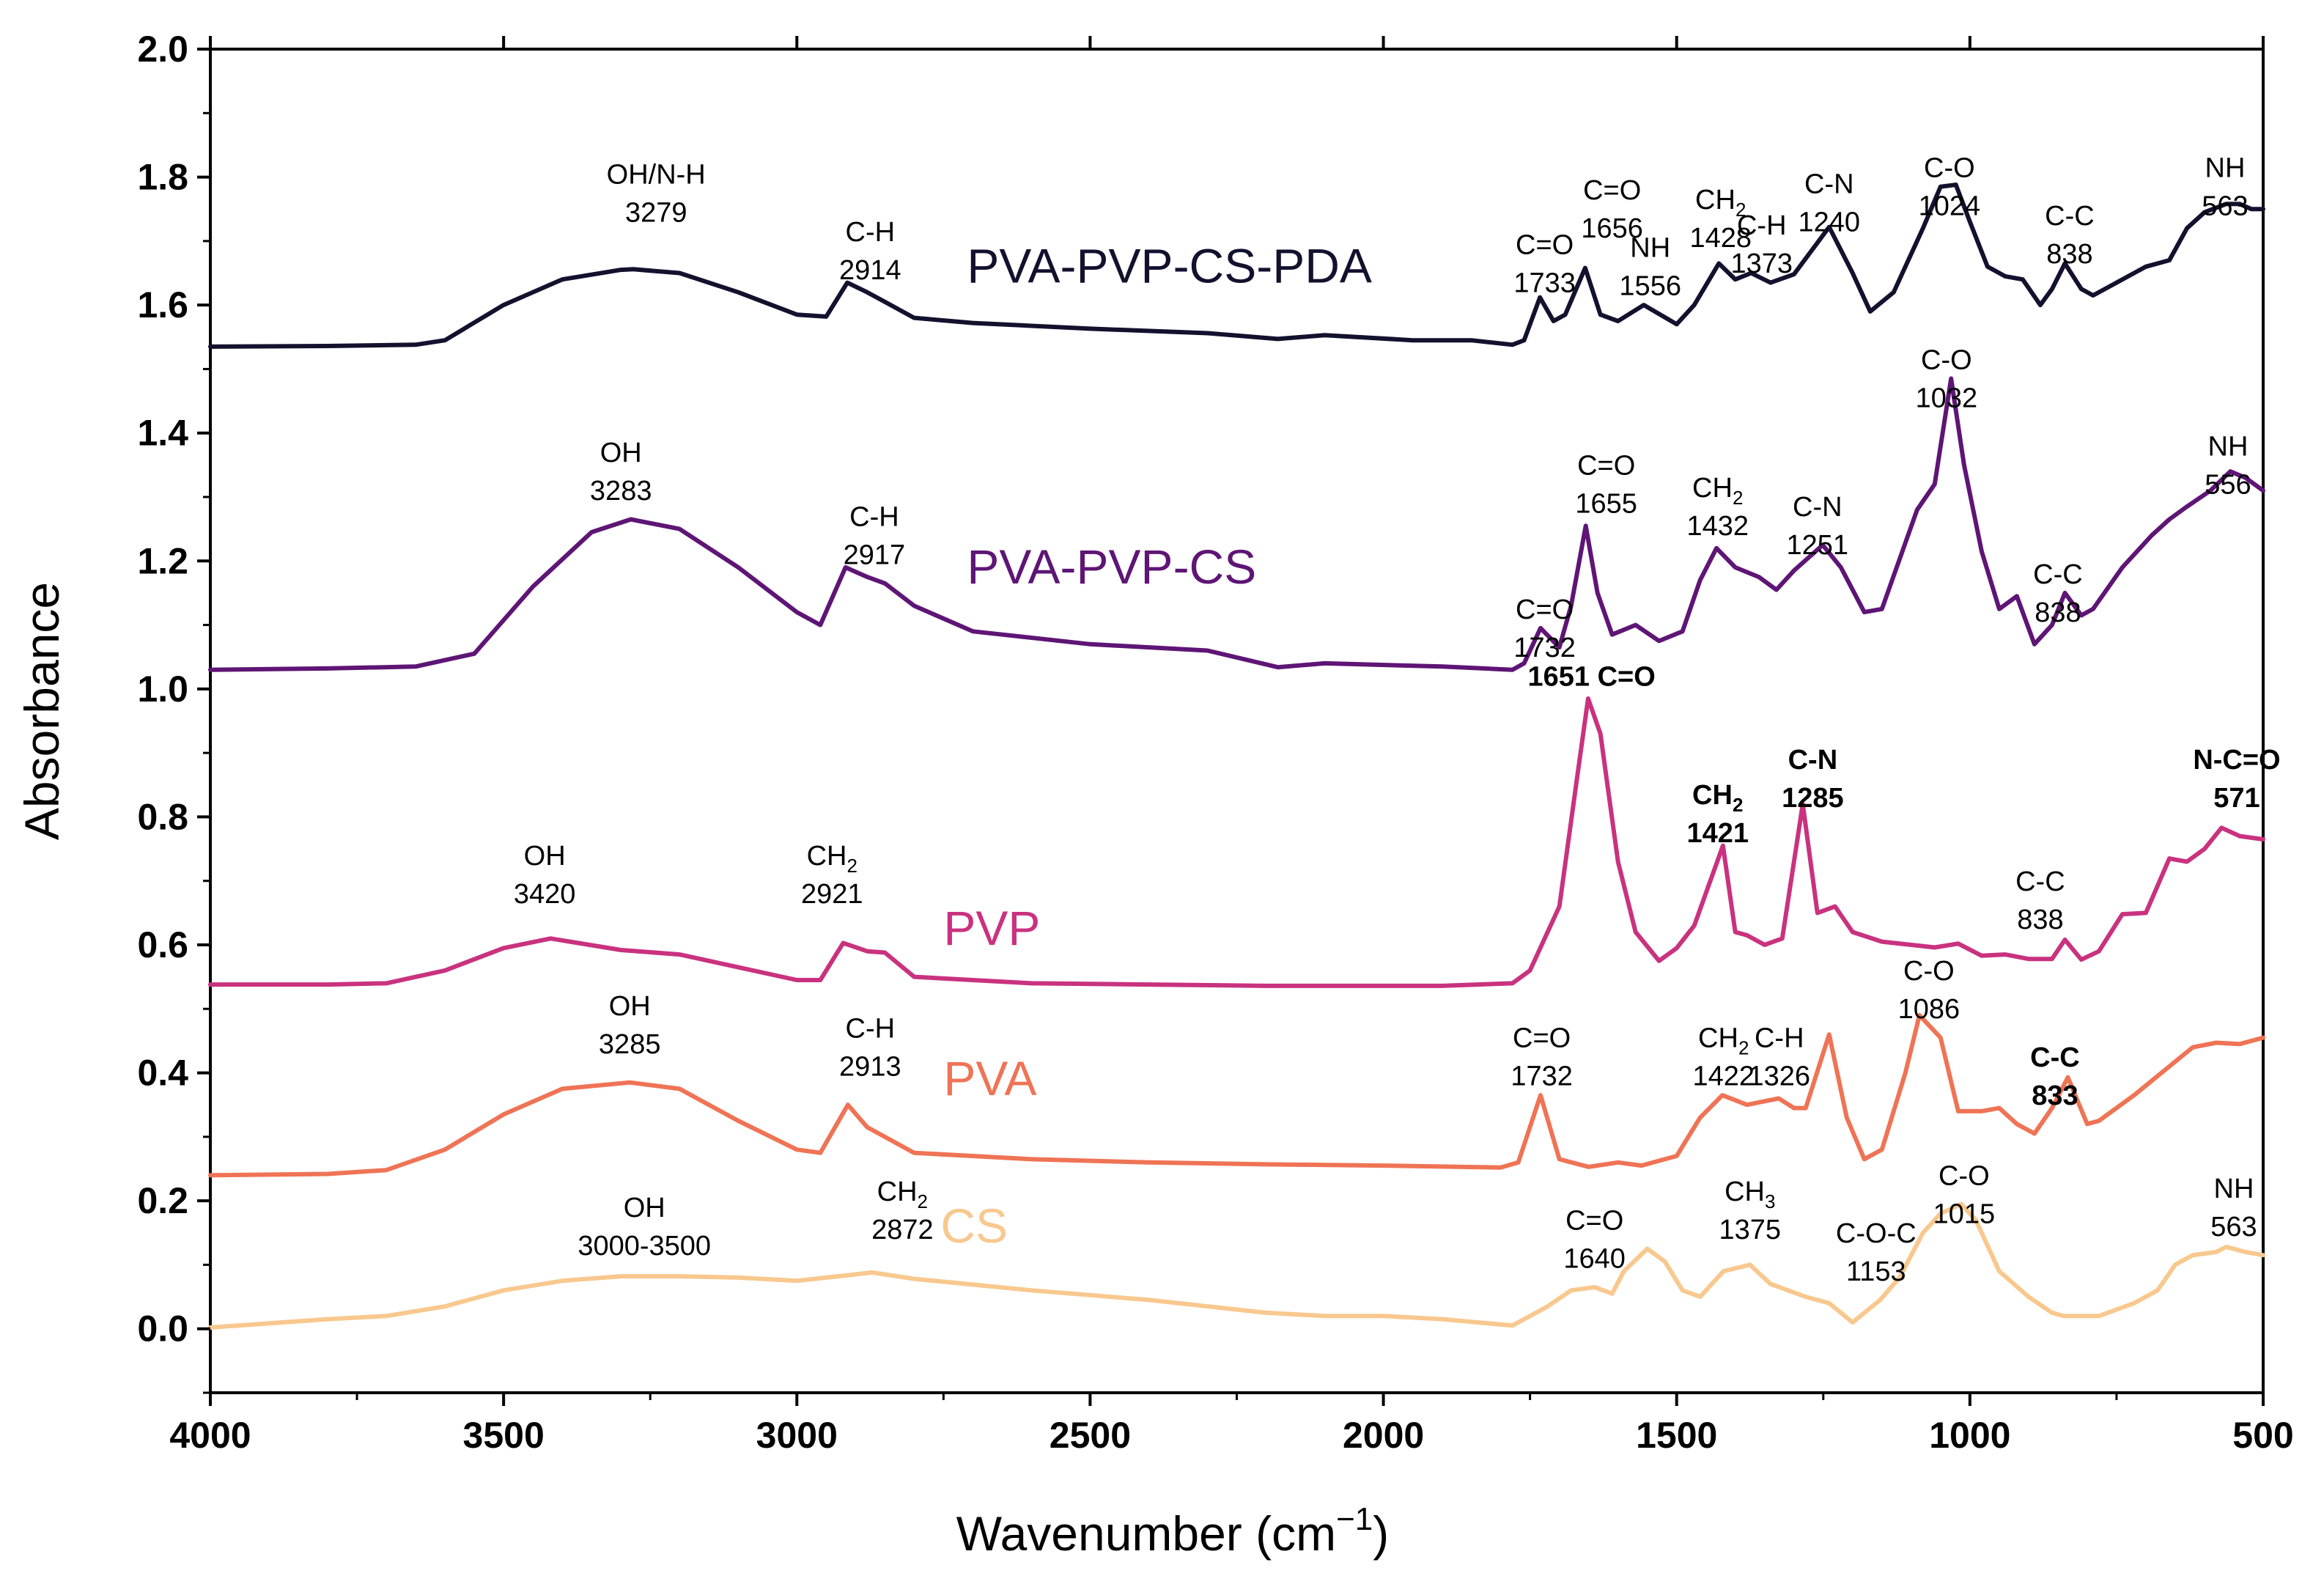  What do you see at coordinates (1818, 526) in the screenshot?
I see `peak-annotation: C-N 1251` at bounding box center [1818, 526].